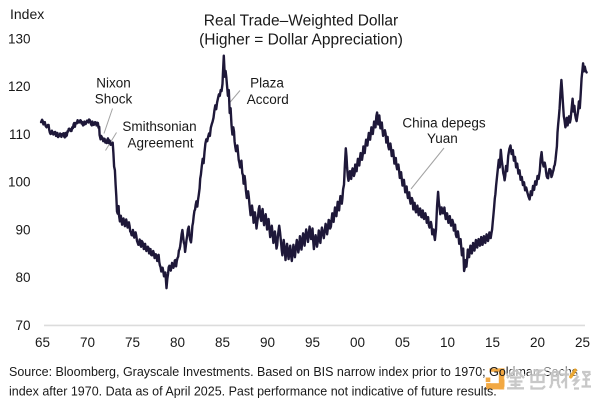 This screenshot has height=400, width=600. What do you see at coordinates (222, 342) in the screenshot?
I see `svg-text: 85` at bounding box center [222, 342].